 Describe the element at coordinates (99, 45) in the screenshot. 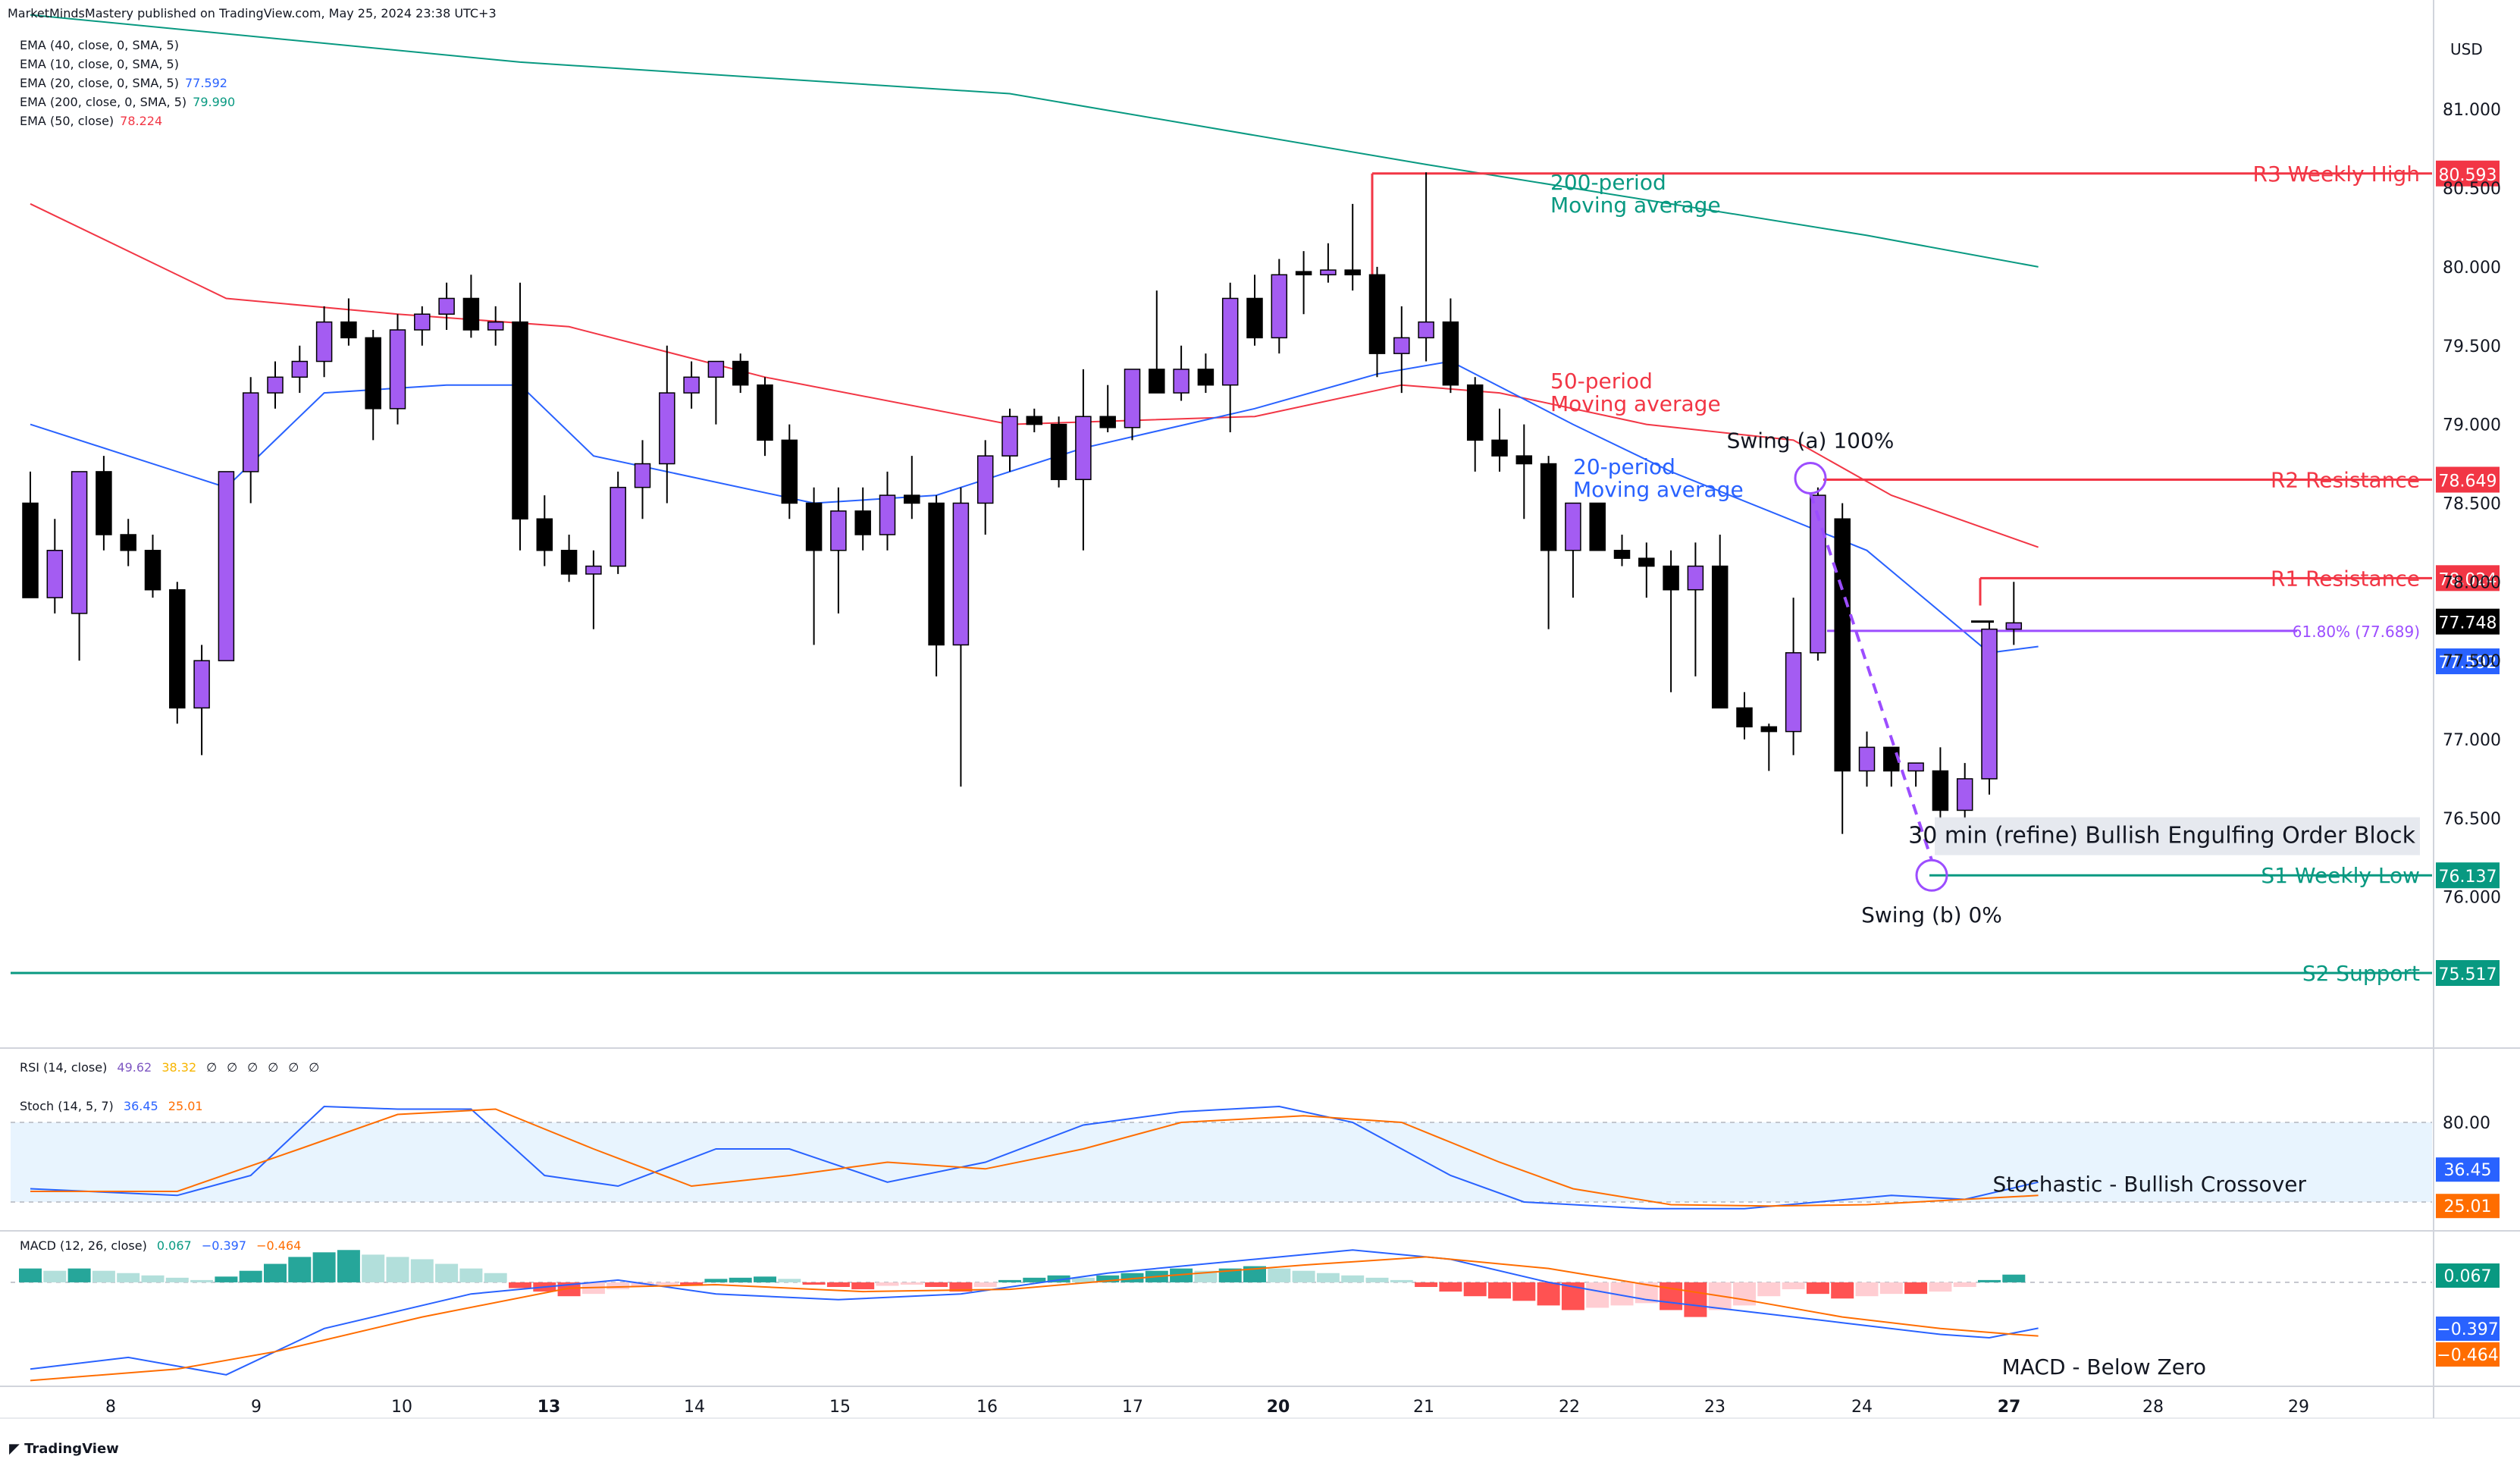

I see `legend-ema40: EMA (40, close, 0, SMA, 5)` at that location.